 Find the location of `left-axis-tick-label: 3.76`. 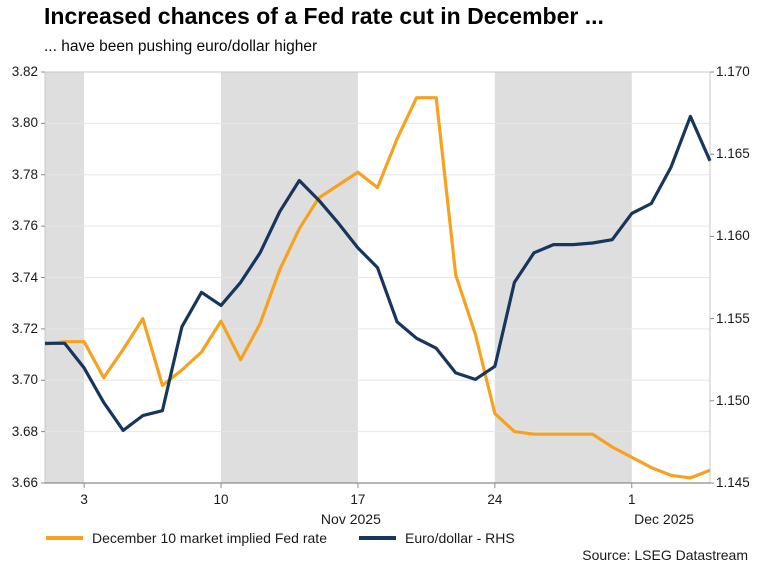

left-axis-tick-label: 3.76 is located at coordinates (24, 226).